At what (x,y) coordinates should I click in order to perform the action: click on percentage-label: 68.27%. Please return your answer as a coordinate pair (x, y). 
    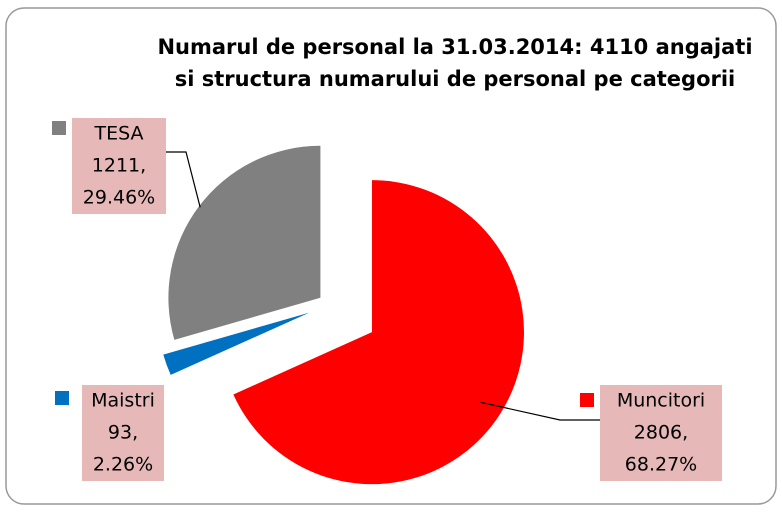
    Looking at the image, I should click on (661, 465).